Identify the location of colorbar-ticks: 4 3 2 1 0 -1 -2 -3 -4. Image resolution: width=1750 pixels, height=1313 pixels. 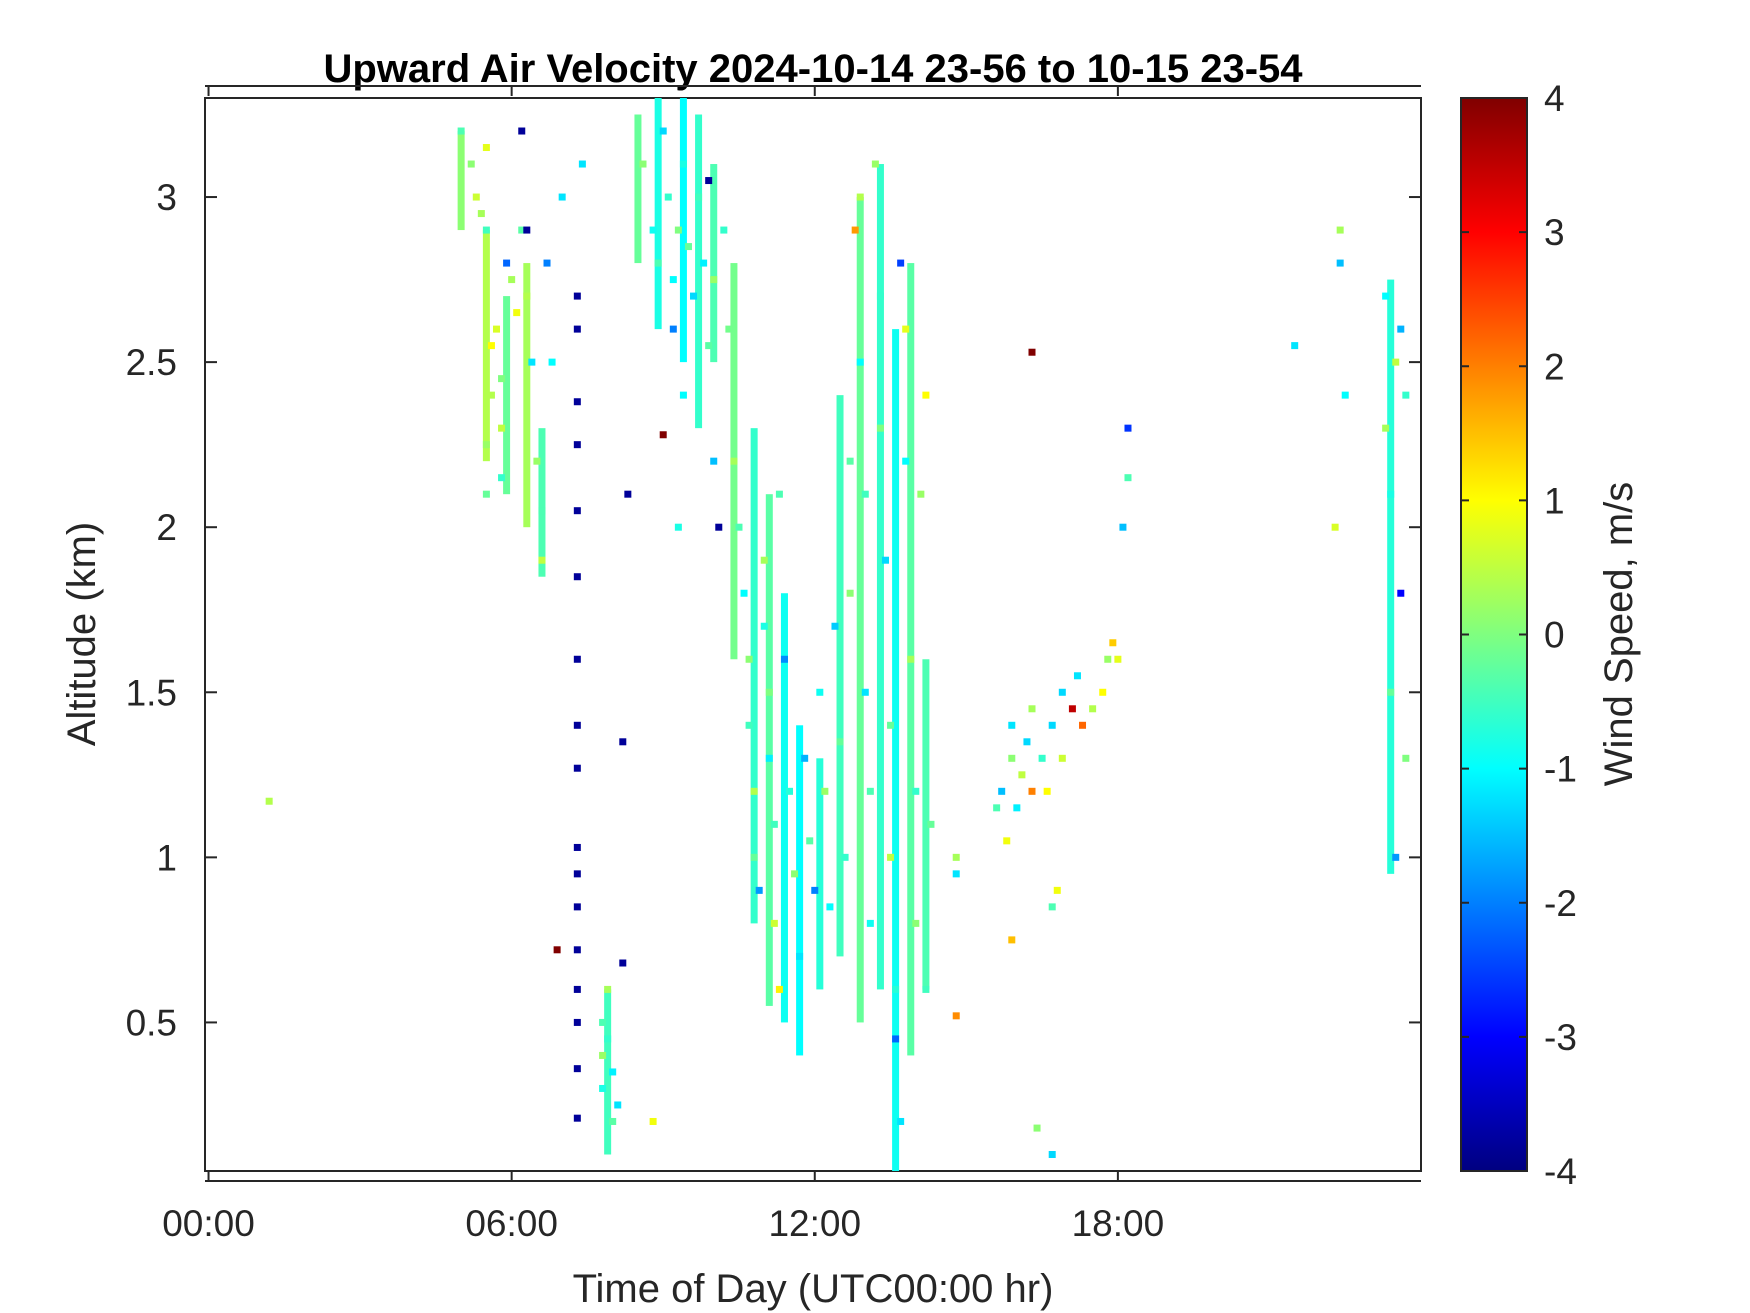
(1519, 635).